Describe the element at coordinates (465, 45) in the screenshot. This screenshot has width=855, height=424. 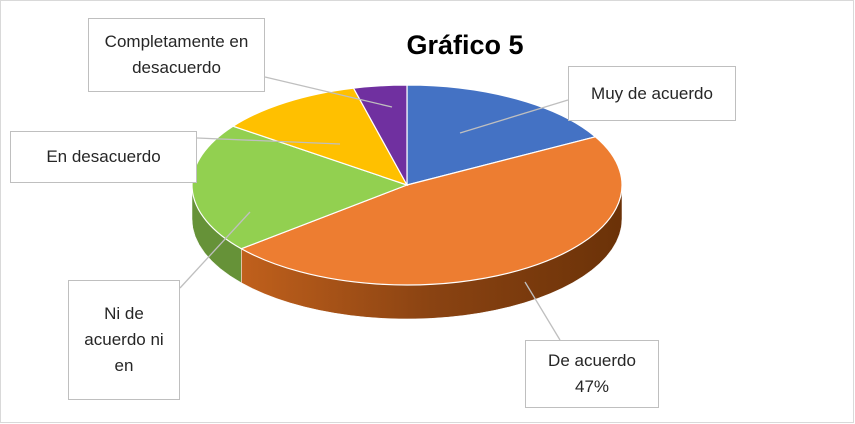
I see `chart-title: Gráfico 5` at that location.